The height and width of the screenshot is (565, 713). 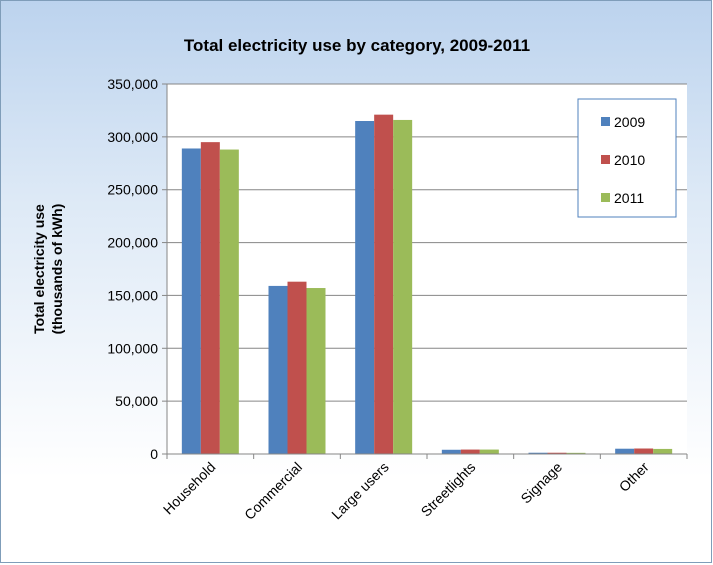 What do you see at coordinates (360, 491) in the screenshot?
I see `x-tick-label: Large users` at bounding box center [360, 491].